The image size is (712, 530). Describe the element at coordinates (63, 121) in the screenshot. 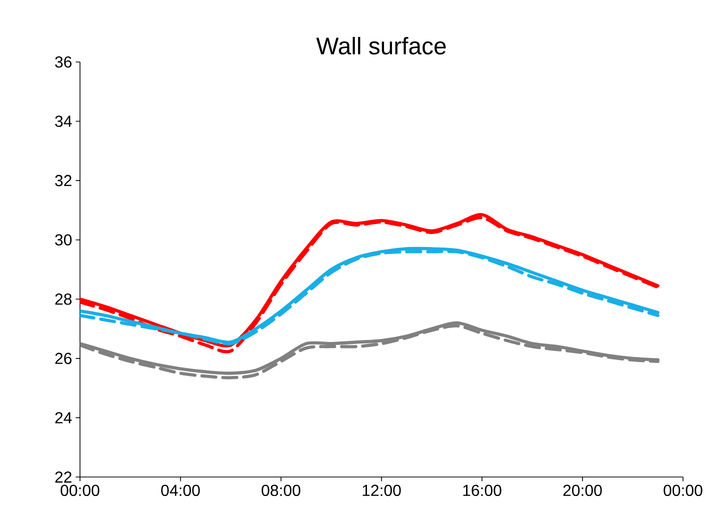

I see `y-tick-label: 34` at that location.